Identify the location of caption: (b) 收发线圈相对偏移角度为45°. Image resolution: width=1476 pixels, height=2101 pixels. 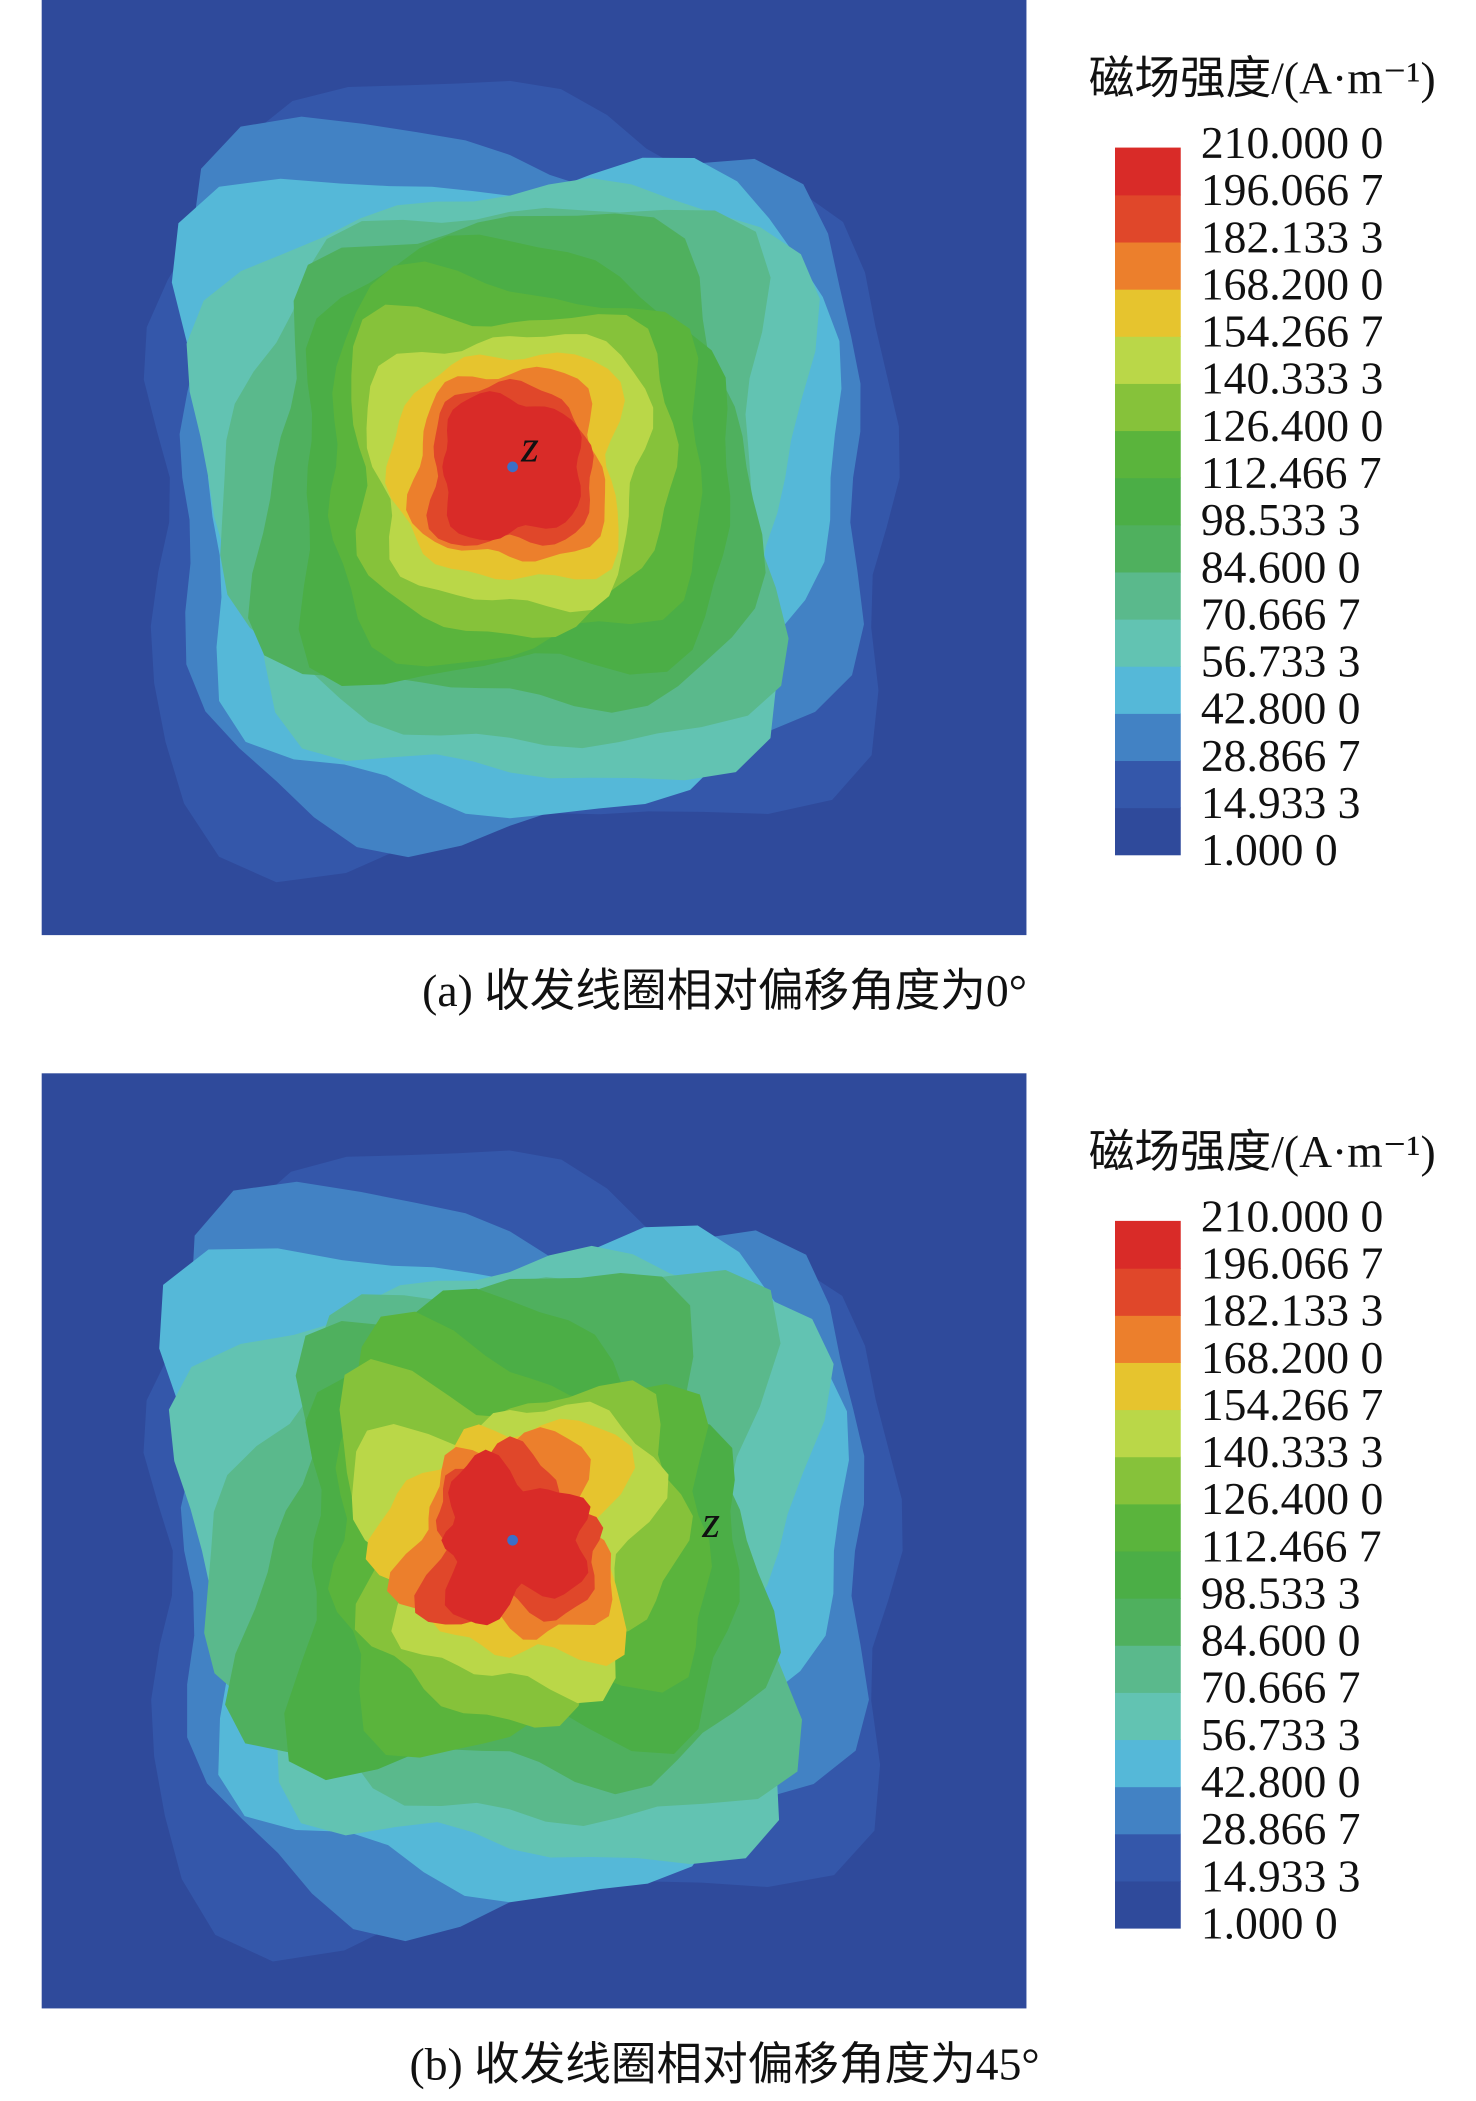
(725, 2063).